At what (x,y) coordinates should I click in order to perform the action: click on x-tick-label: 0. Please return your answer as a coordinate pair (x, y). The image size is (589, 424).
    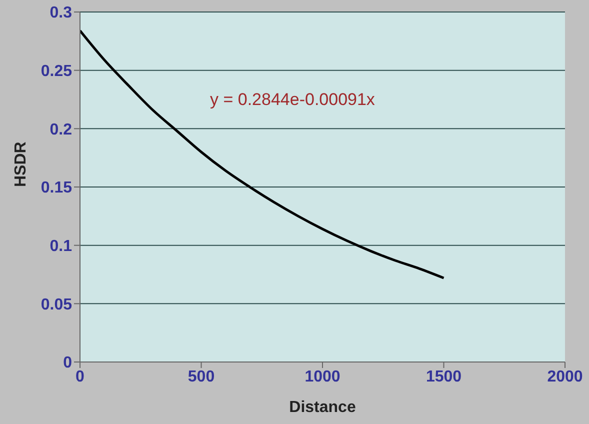
    Looking at the image, I should click on (80, 377).